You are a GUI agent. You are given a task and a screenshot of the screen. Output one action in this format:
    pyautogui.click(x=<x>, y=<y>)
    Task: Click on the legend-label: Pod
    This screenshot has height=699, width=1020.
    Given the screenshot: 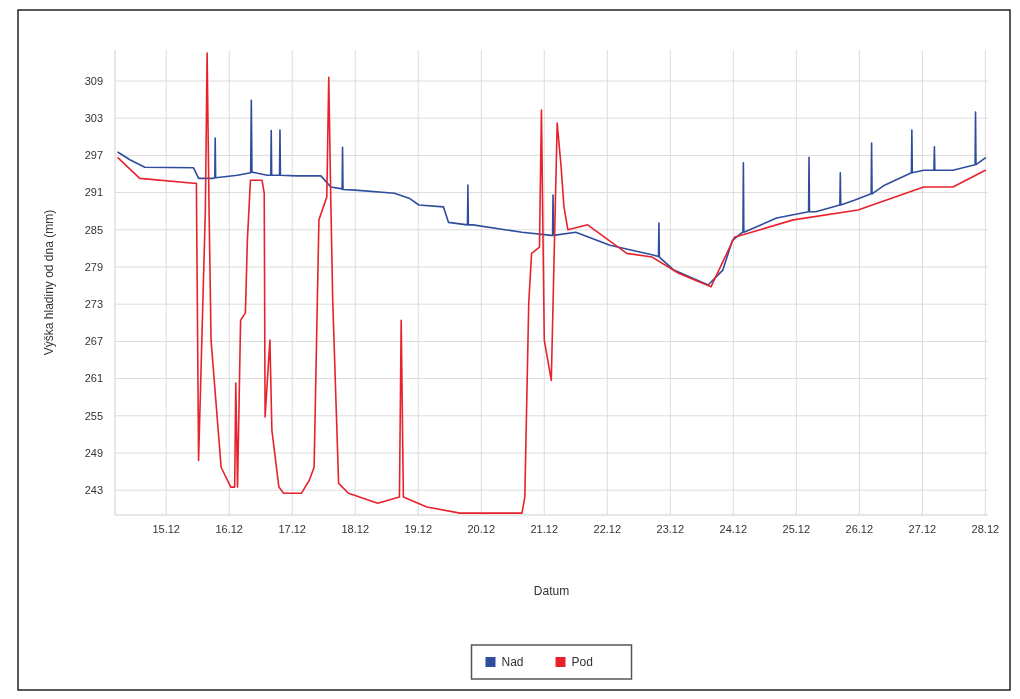 What is the action you would take?
    pyautogui.click(x=582, y=662)
    